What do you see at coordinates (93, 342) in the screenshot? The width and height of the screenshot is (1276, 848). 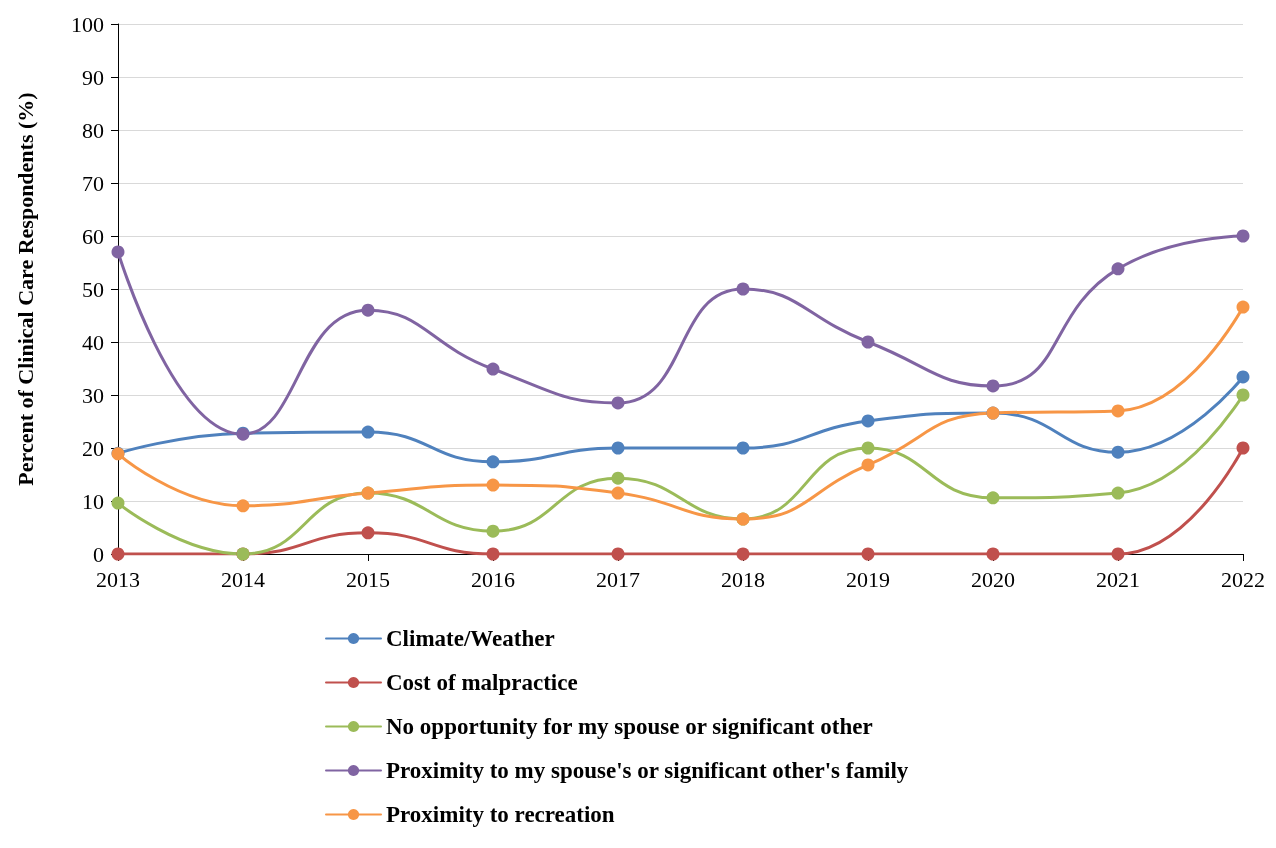 I see `y-tick-label: 40` at bounding box center [93, 342].